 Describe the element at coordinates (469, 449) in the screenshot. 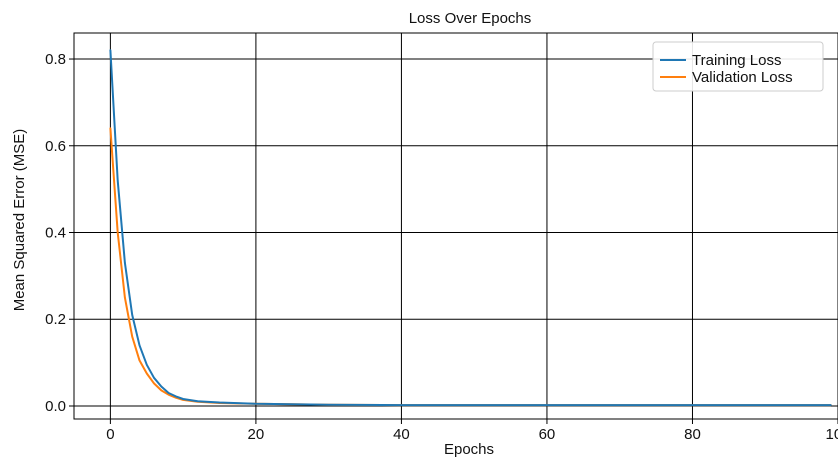

I see `x-axis-label: Epochs` at that location.